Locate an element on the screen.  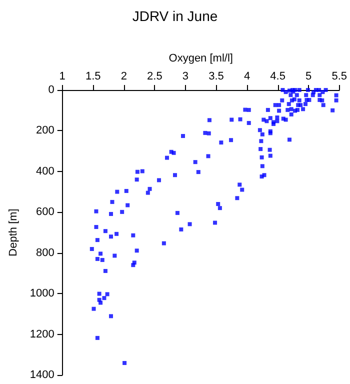
x-tick-label: 5.5 is located at coordinates (340, 76).